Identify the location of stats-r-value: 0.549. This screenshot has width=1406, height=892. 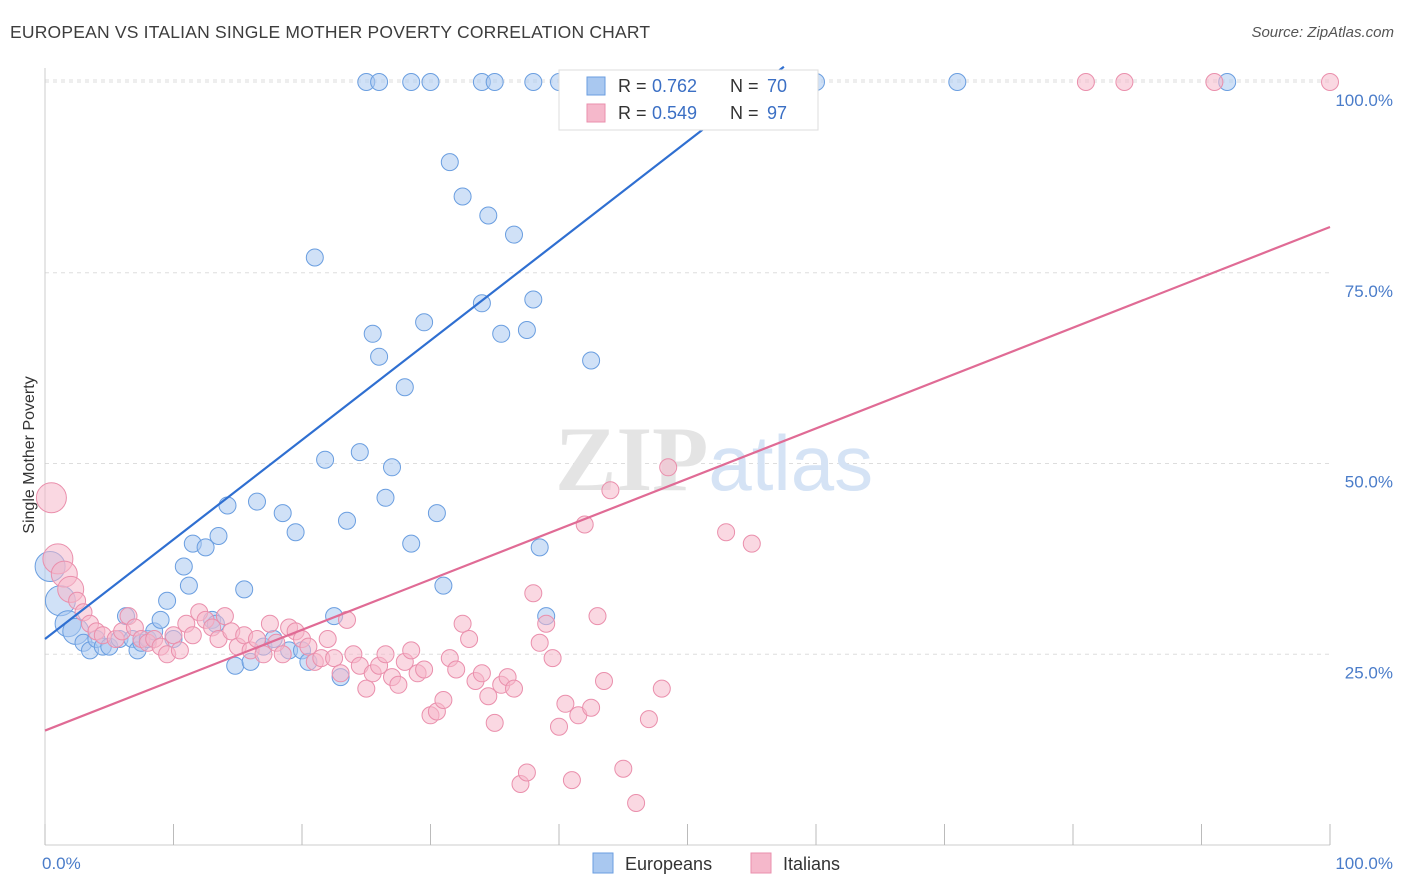
(674, 113).